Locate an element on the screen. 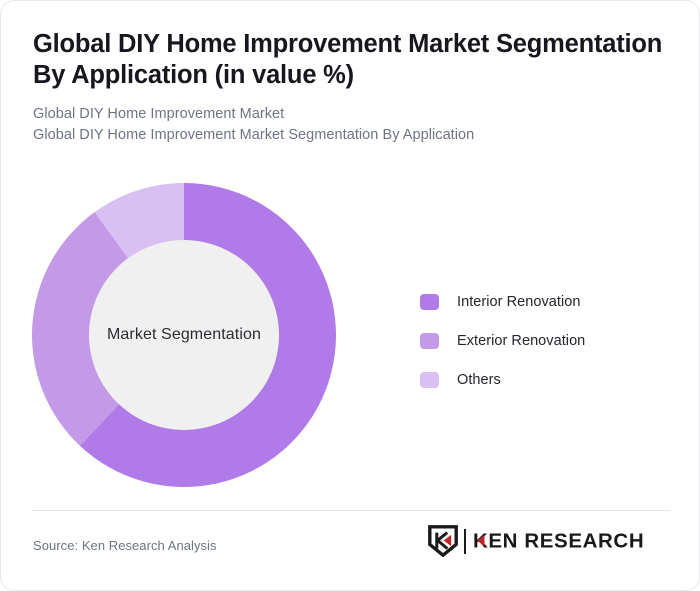 Image resolution: width=700 pixels, height=591 pixels. legend-item: Interior Renovation is located at coordinates (502, 301).